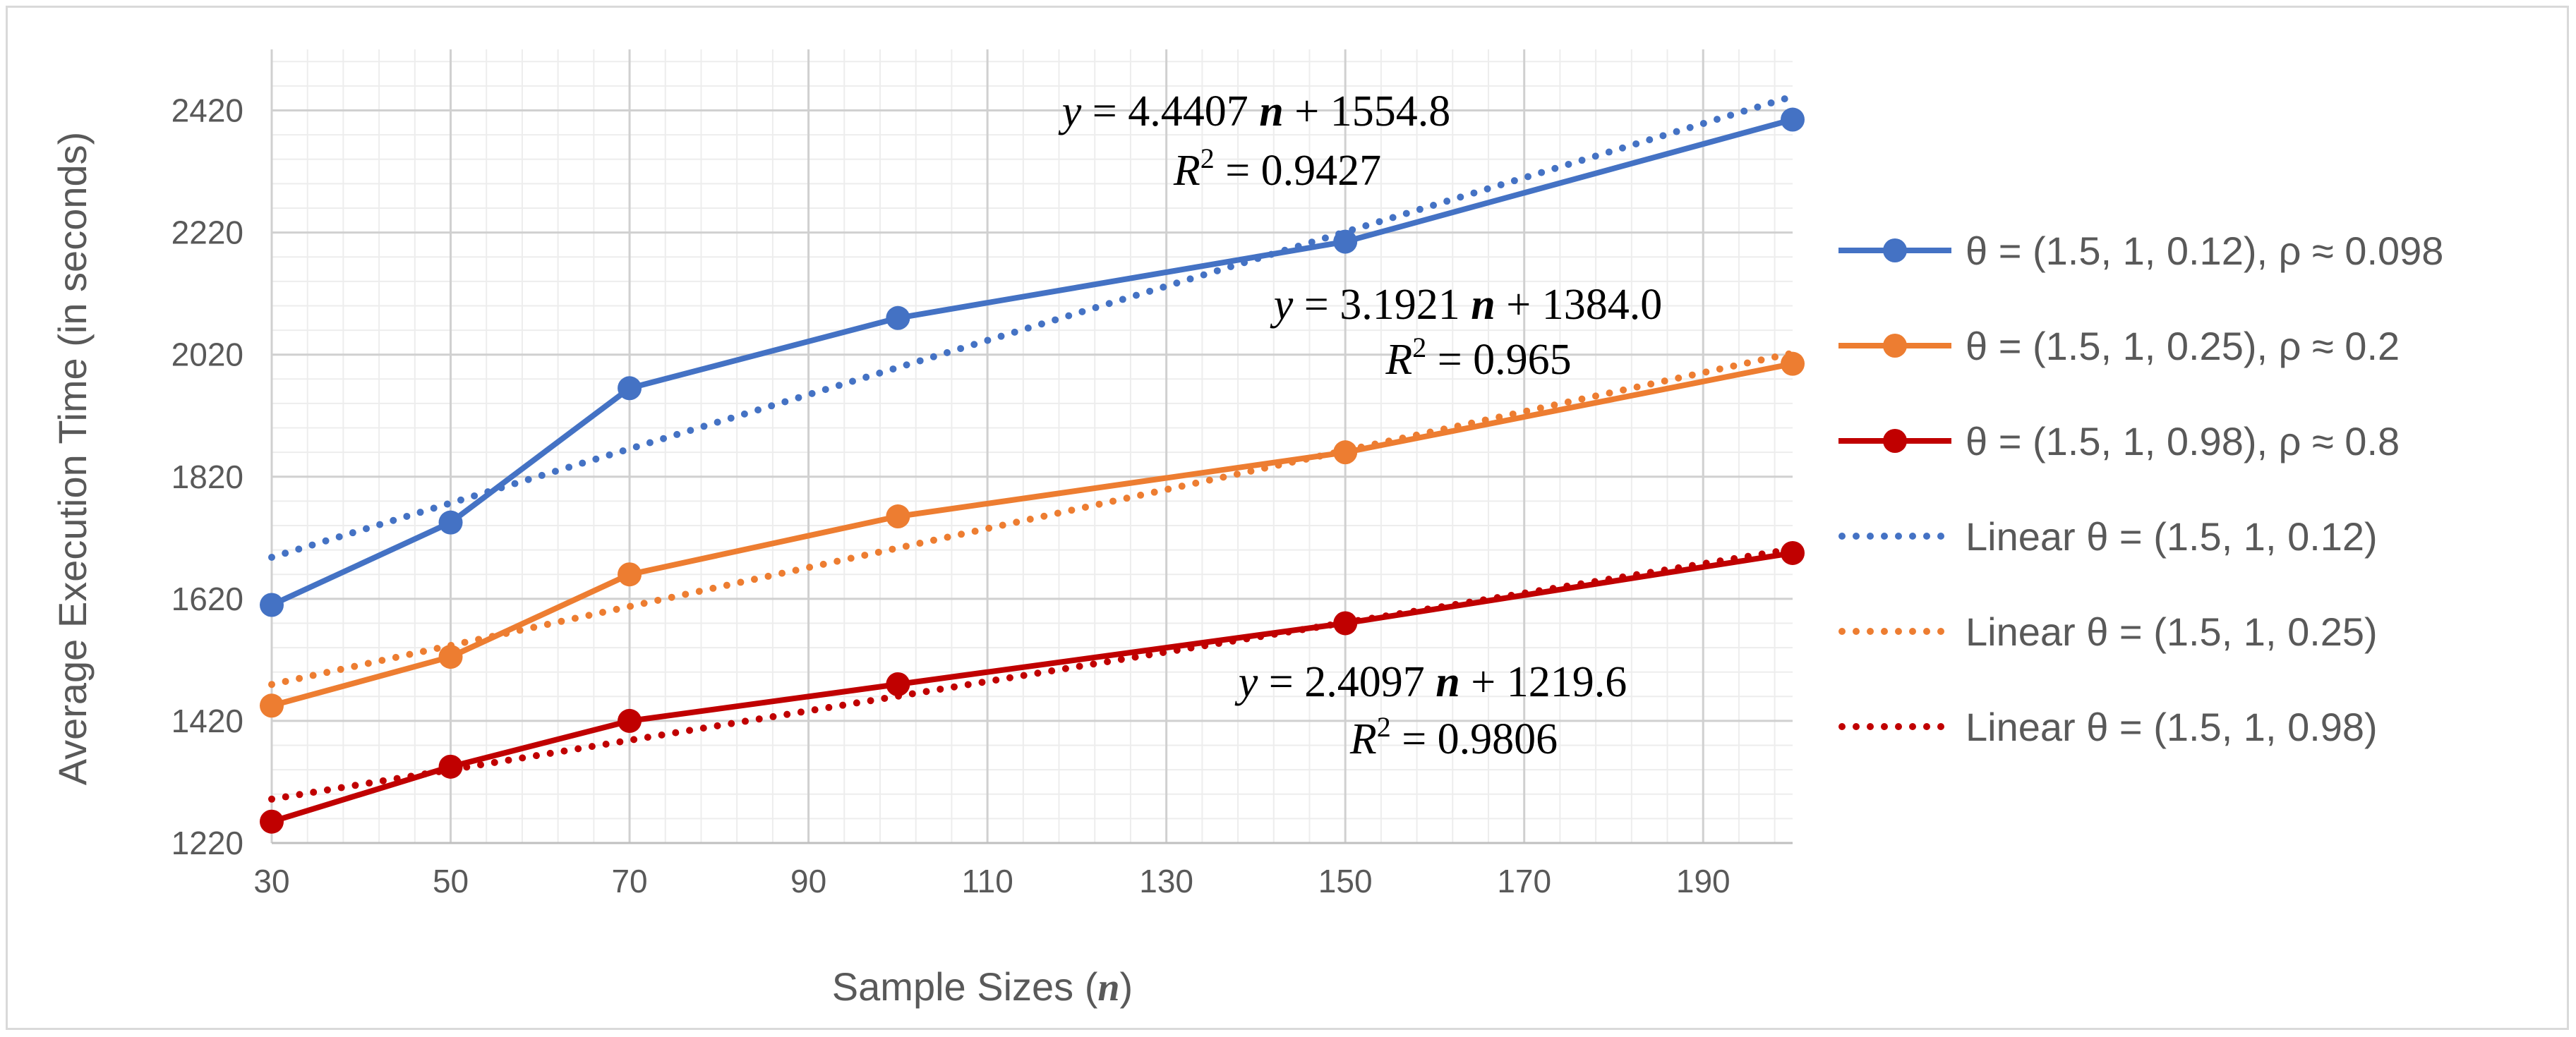 Image resolution: width=2576 pixels, height=1037 pixels. I want to click on r2-value: = 0.965, so click(1498, 360).